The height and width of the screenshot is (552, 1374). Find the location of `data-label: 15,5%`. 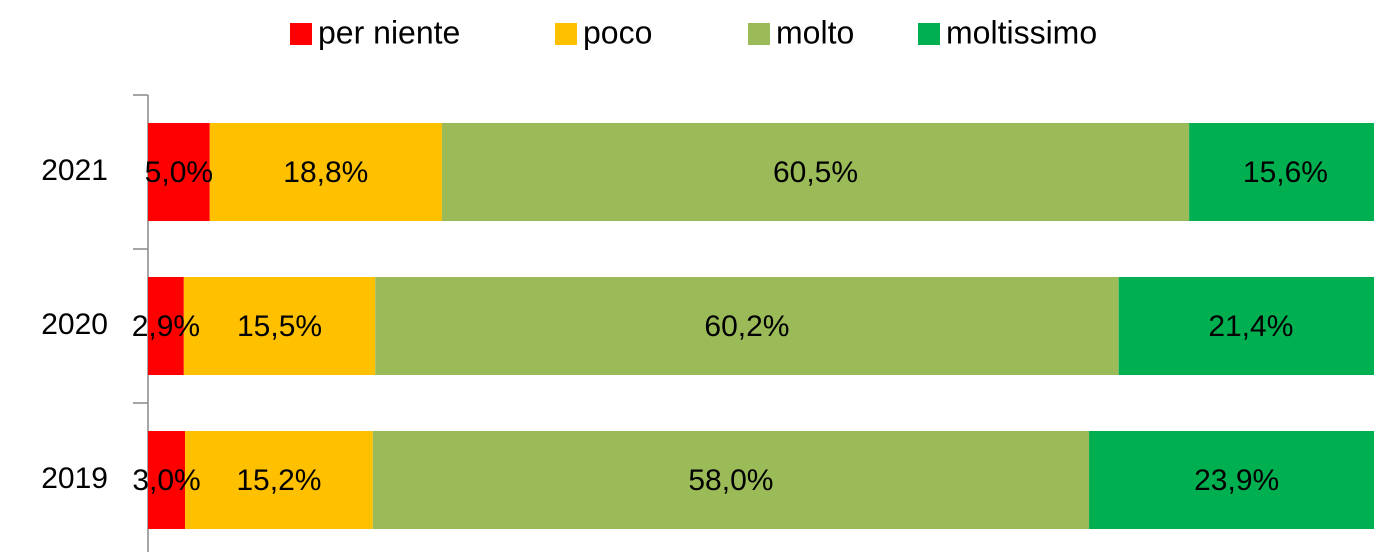

data-label: 15,5% is located at coordinates (279, 326).